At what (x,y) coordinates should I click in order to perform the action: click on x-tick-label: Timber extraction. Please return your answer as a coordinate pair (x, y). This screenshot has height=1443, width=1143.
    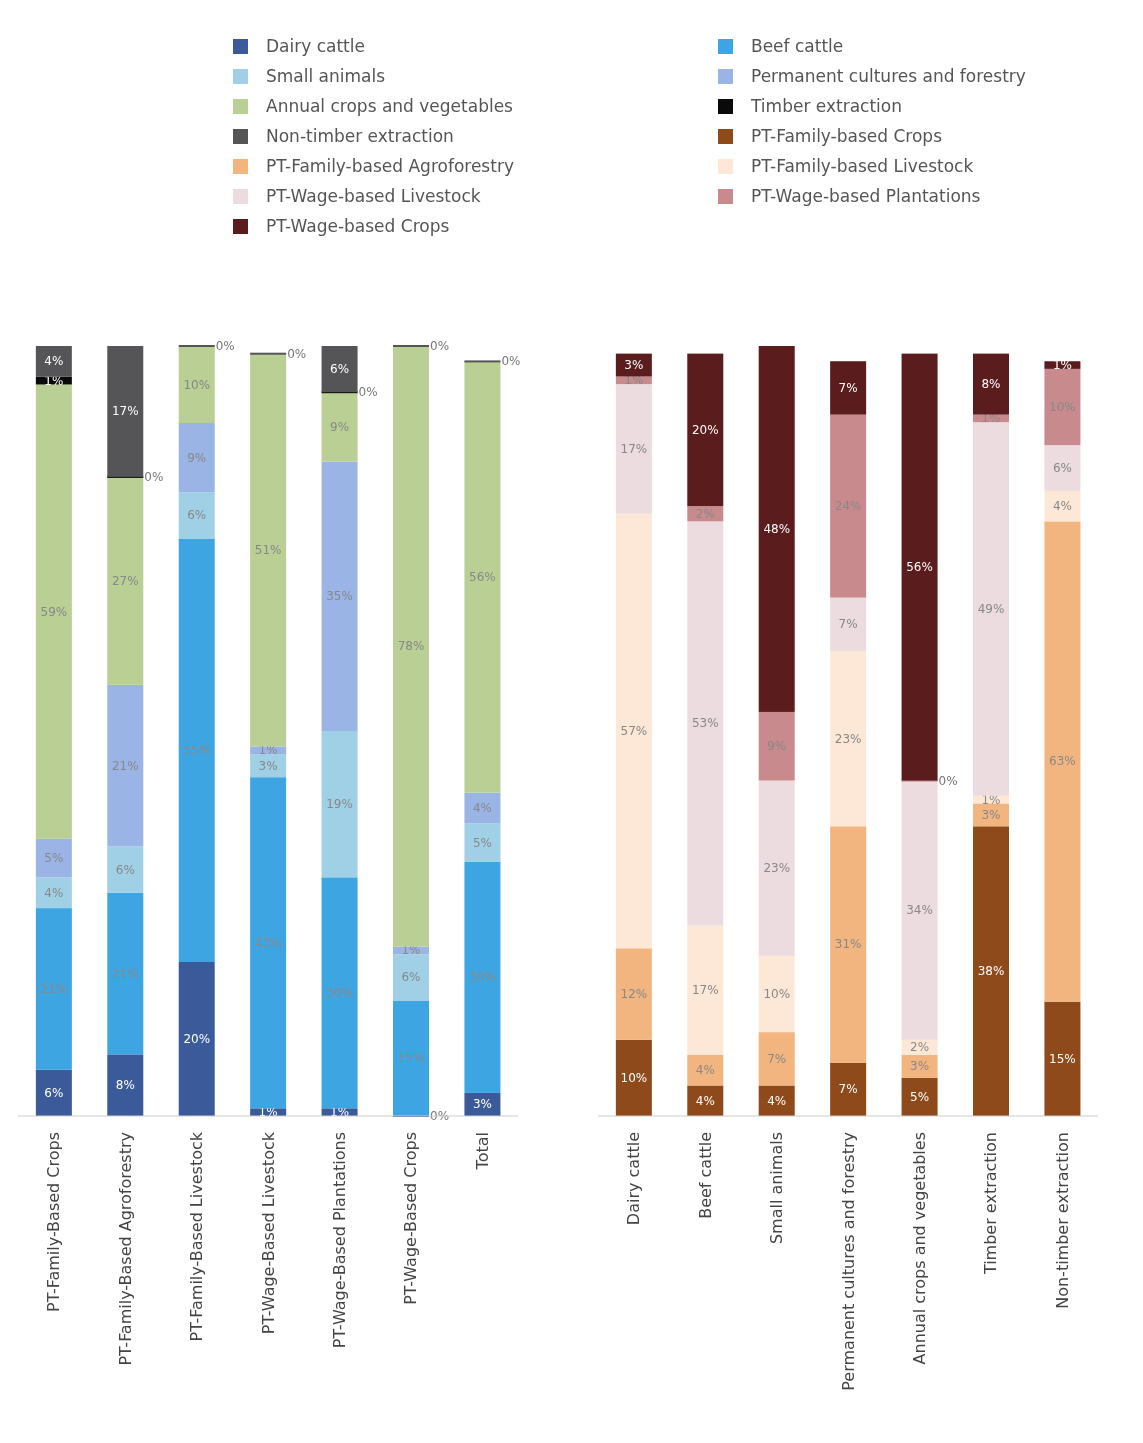
    Looking at the image, I should click on (991, 1204).